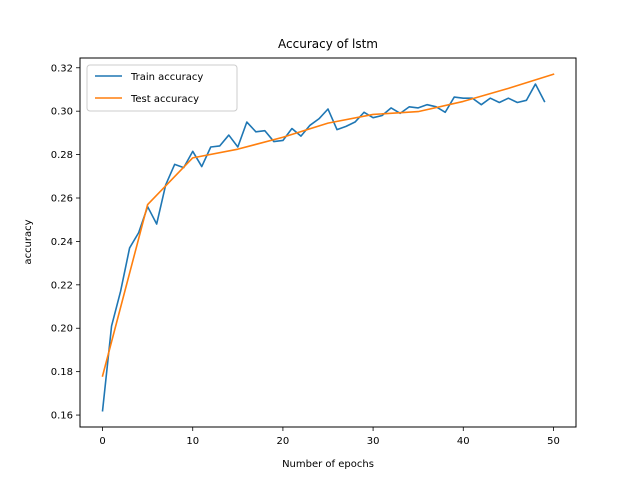  What do you see at coordinates (62, 155) in the screenshot?
I see `y-tick-label: 0.28` at bounding box center [62, 155].